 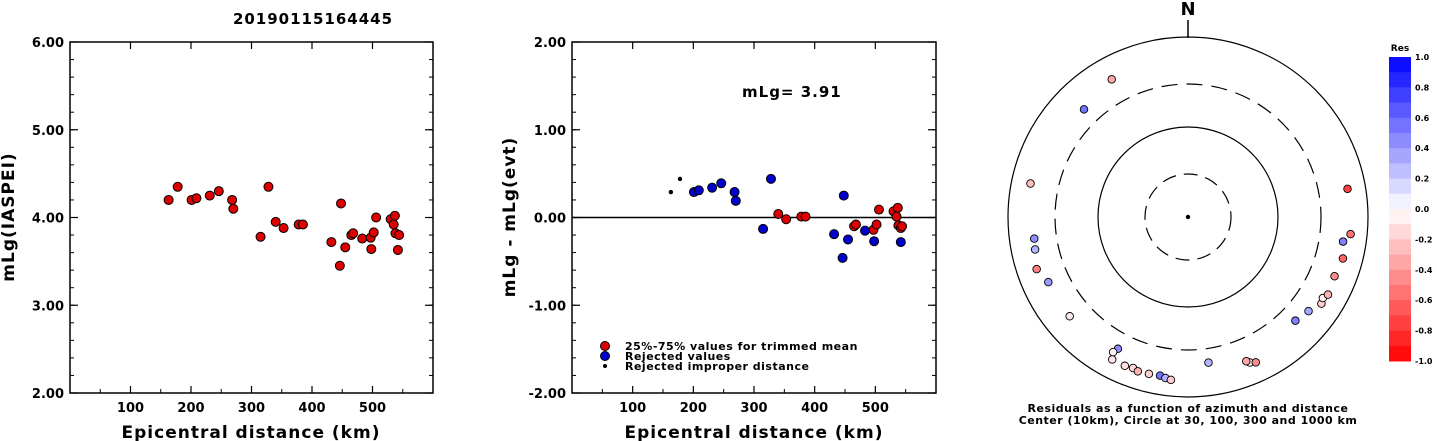 I want to click on colorbar-tick-label: 0.0, so click(x=1422, y=209).